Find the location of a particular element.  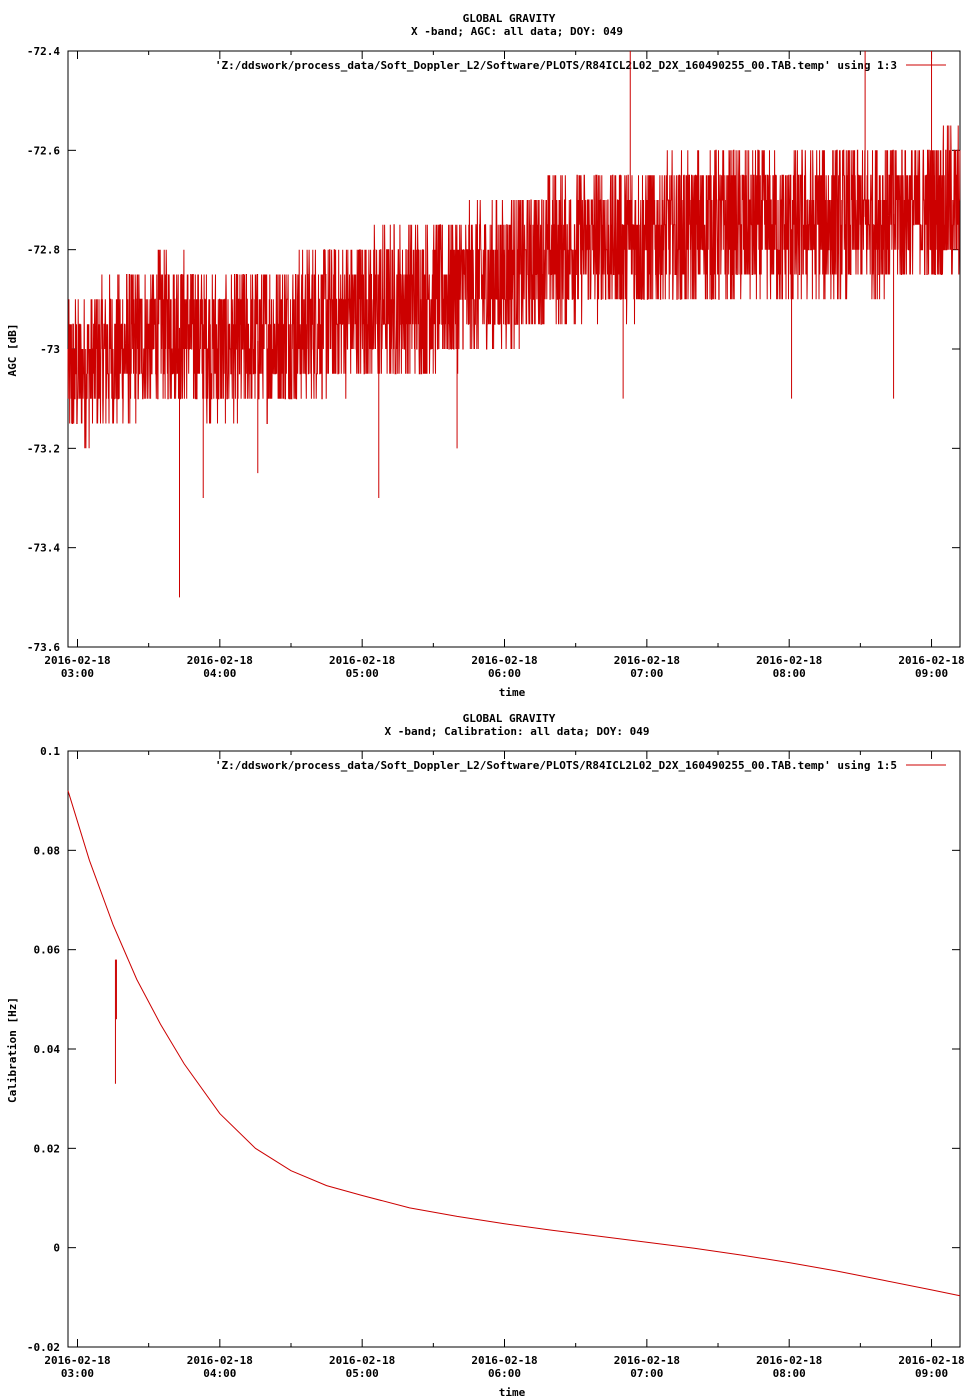

y-tick-label: 0.06 is located at coordinates (47, 950).